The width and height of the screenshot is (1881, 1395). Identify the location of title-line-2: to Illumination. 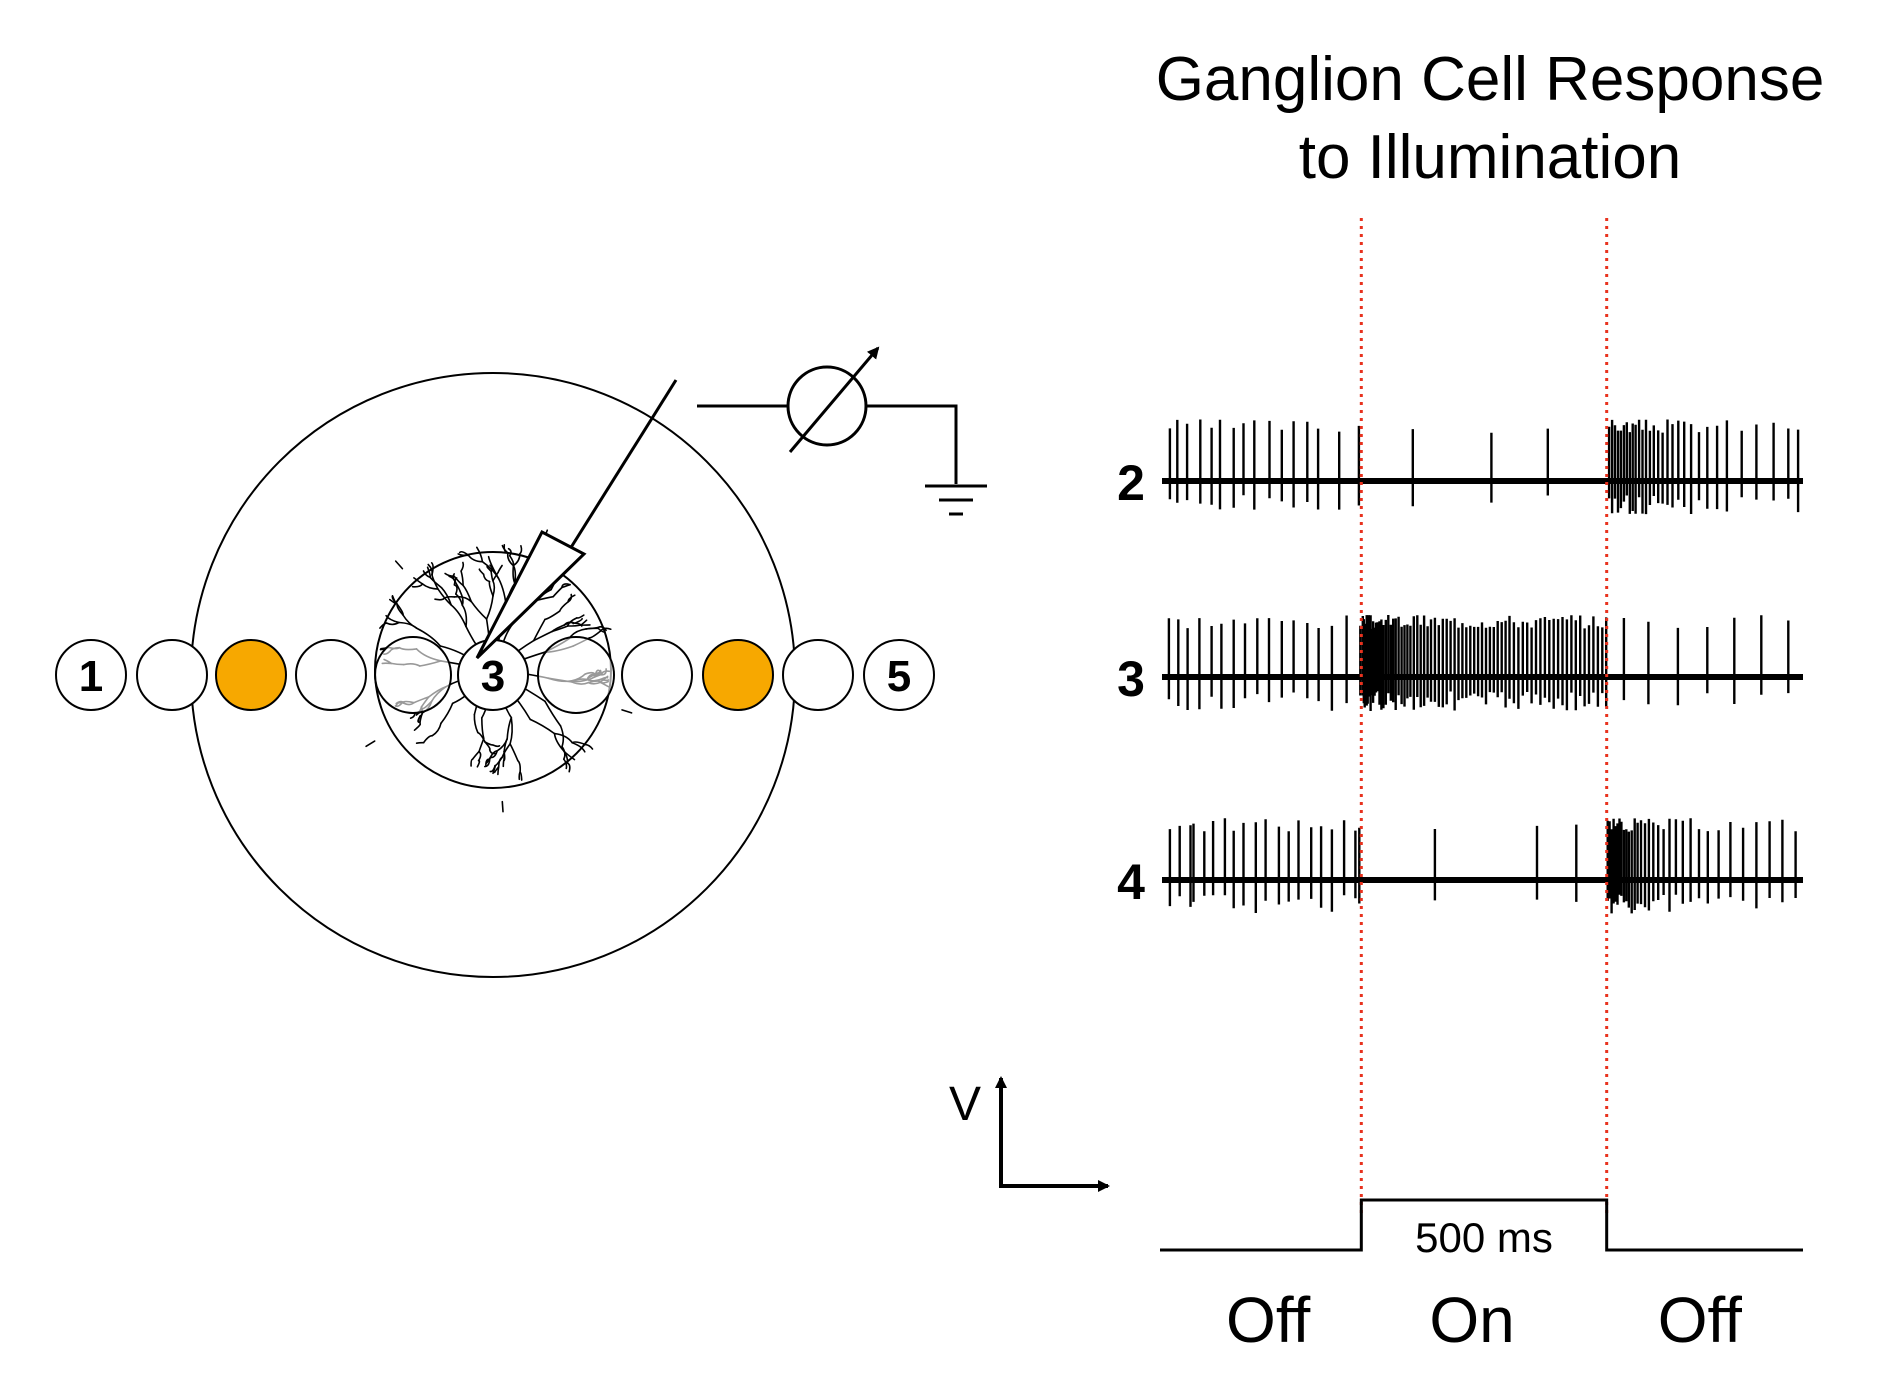
(1490, 157).